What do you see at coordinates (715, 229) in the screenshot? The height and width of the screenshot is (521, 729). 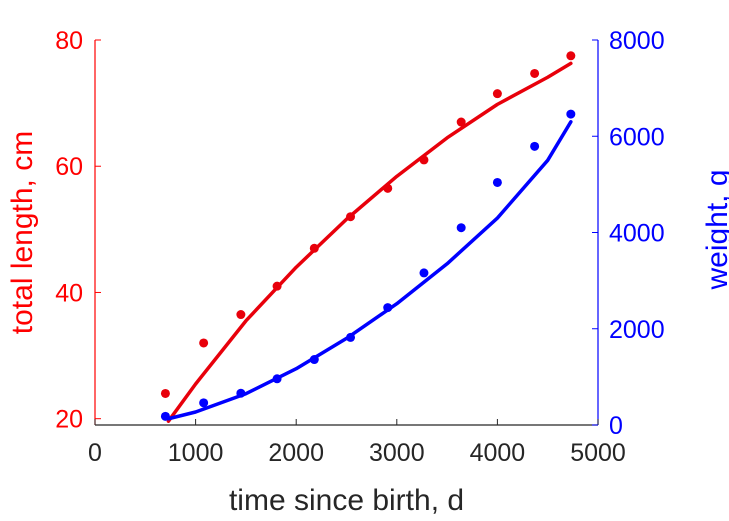 I see `y-axis-right-label: weight, g` at bounding box center [715, 229].